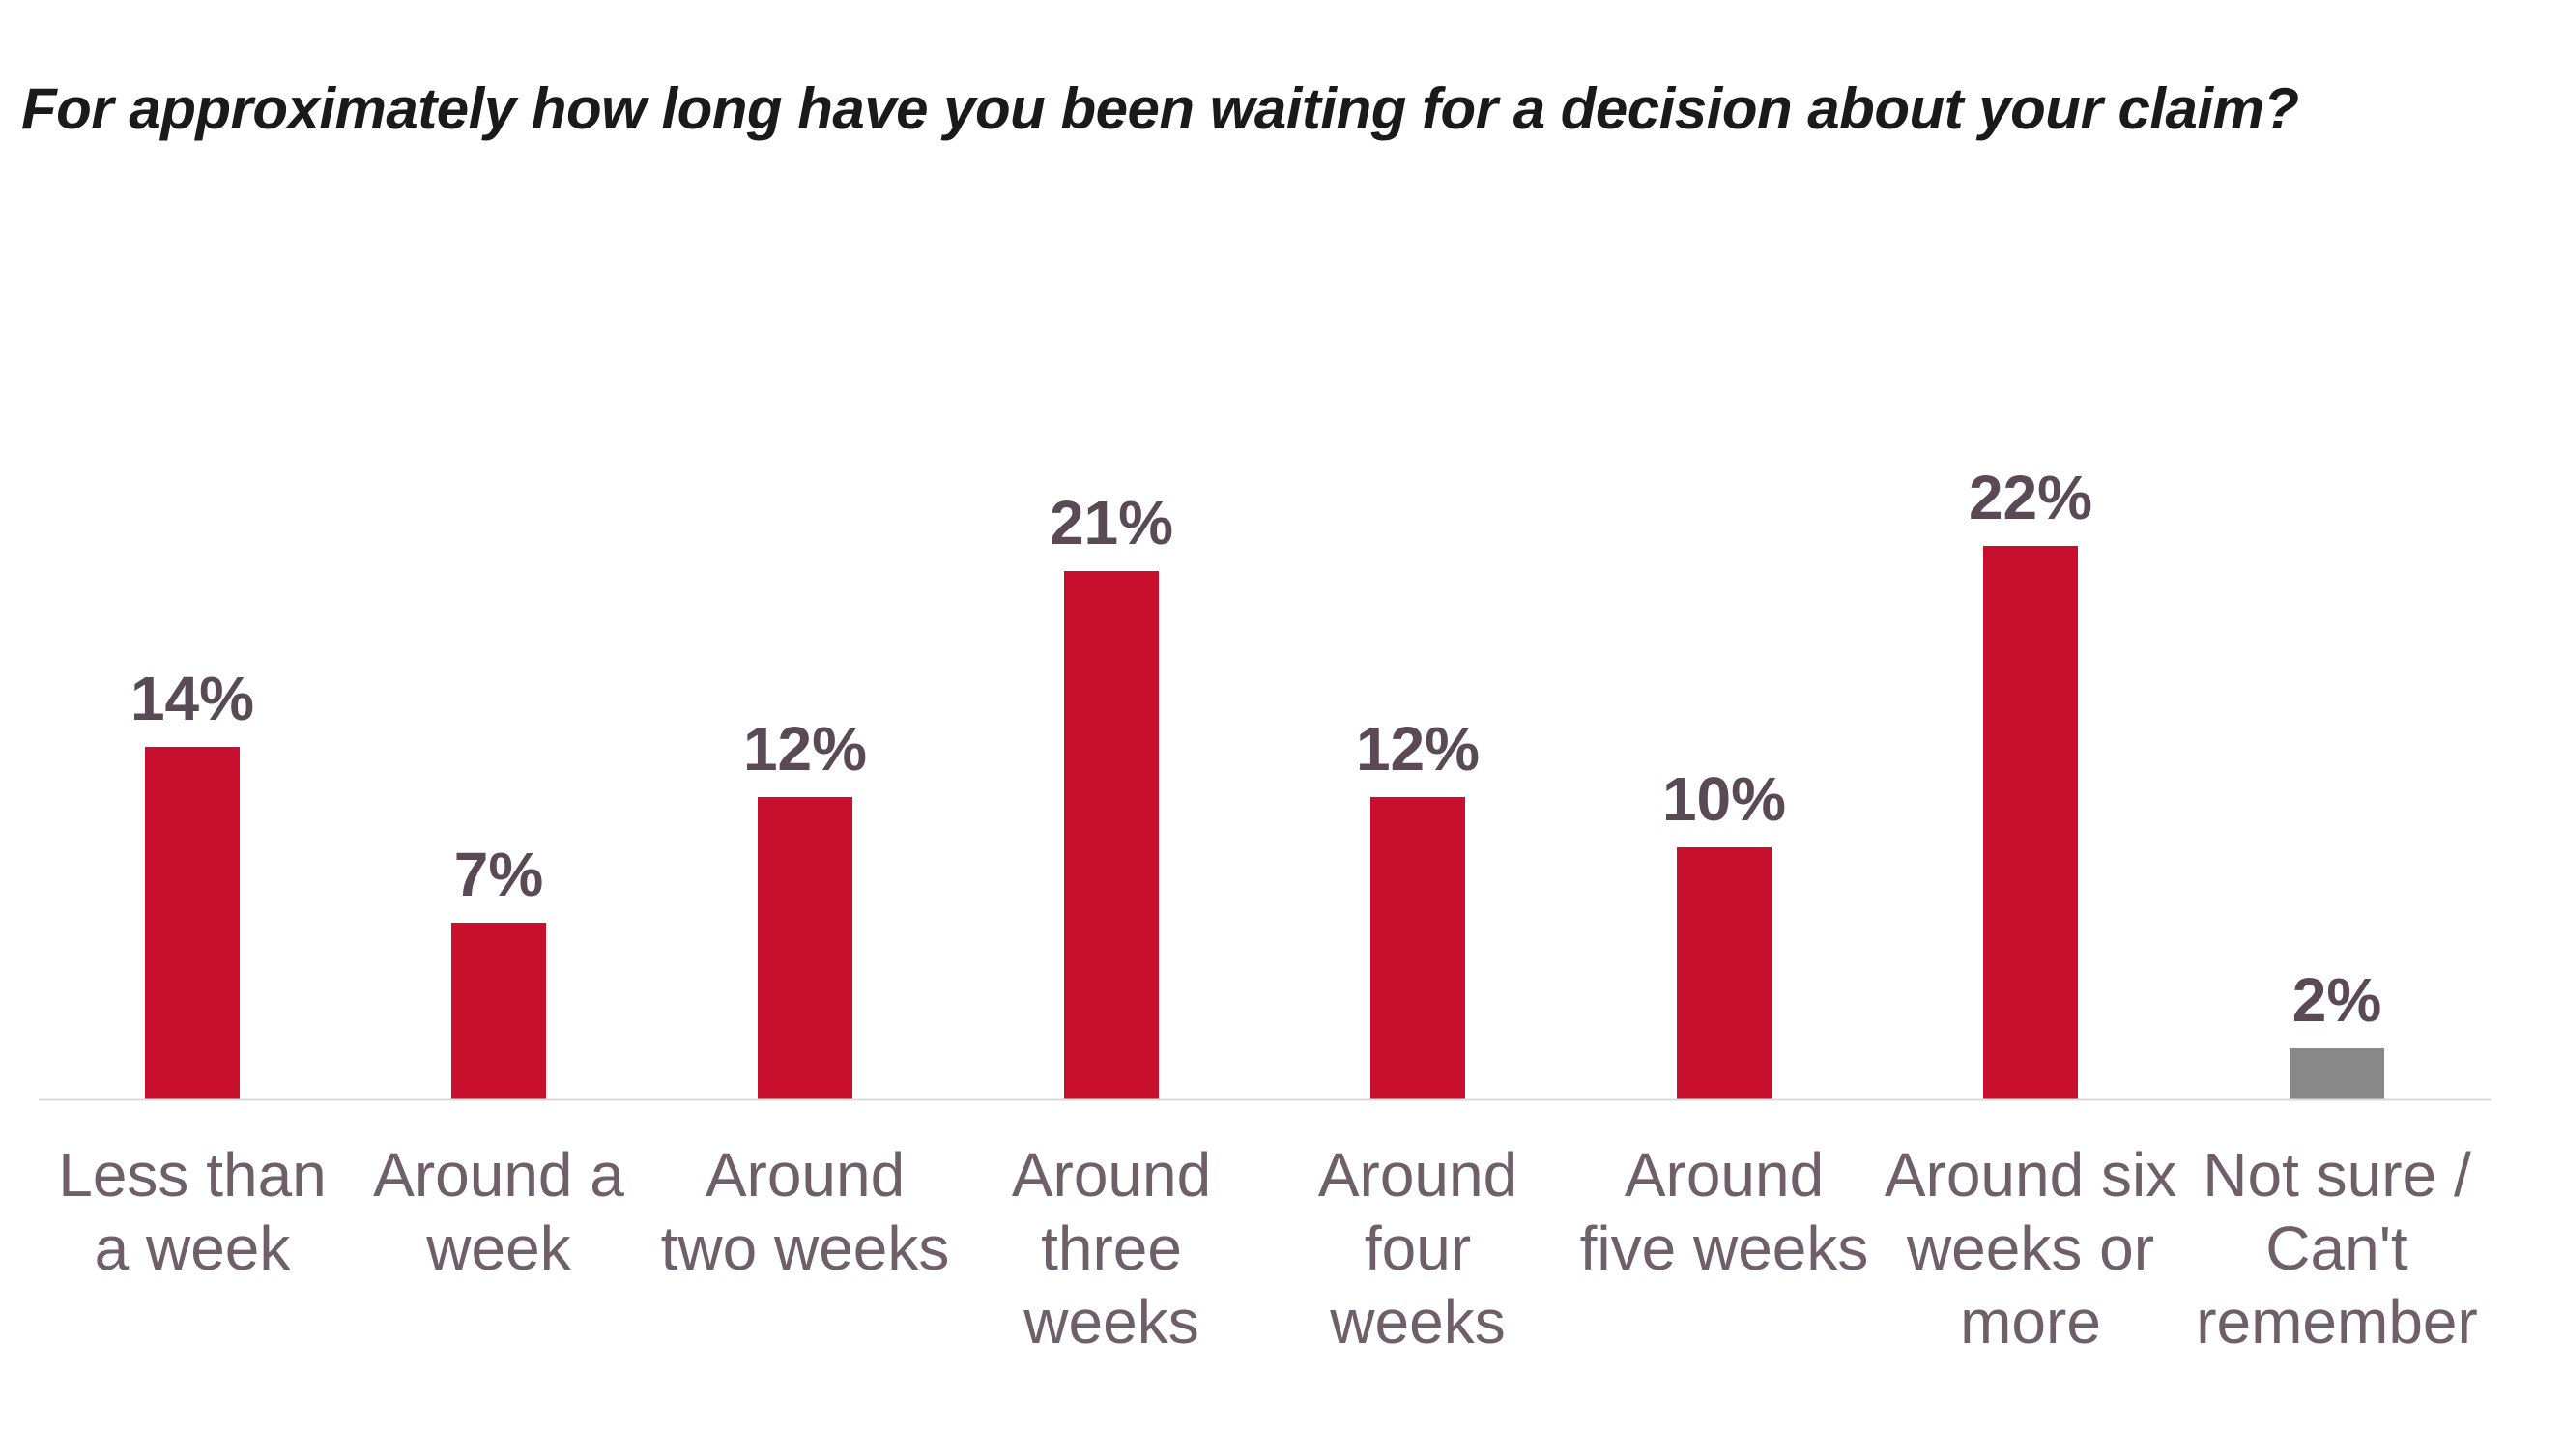 The height and width of the screenshot is (1456, 2564). Describe the element at coordinates (1418, 749) in the screenshot. I see `value-label-5: 12%` at that location.